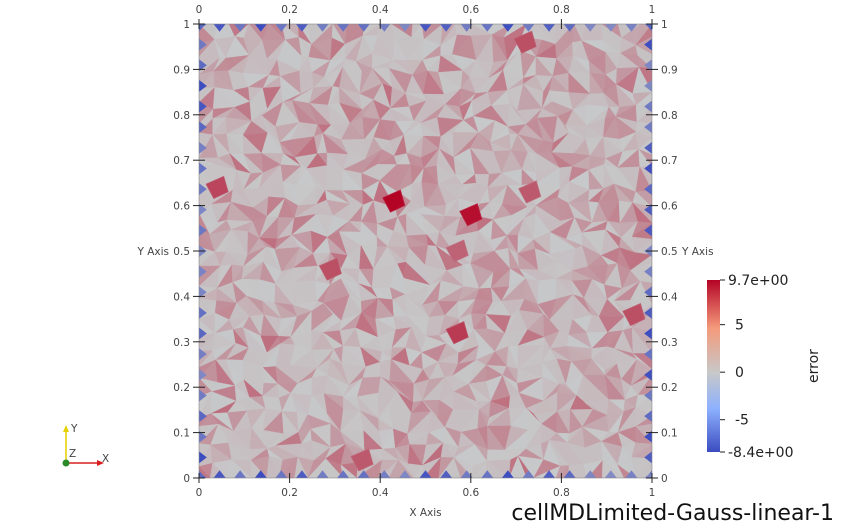  I want to click on triad-y-label: Y, so click(74, 429).